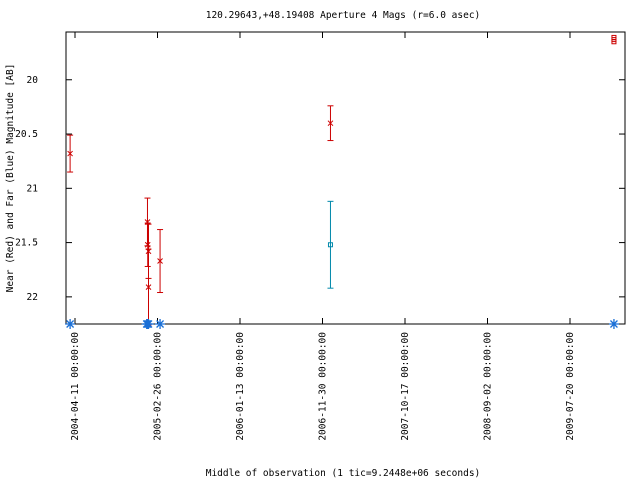 Image resolution: width=640 pixels, height=480 pixels. What do you see at coordinates (26, 243) in the screenshot?
I see `y-tick-label: 21.5` at bounding box center [26, 243].